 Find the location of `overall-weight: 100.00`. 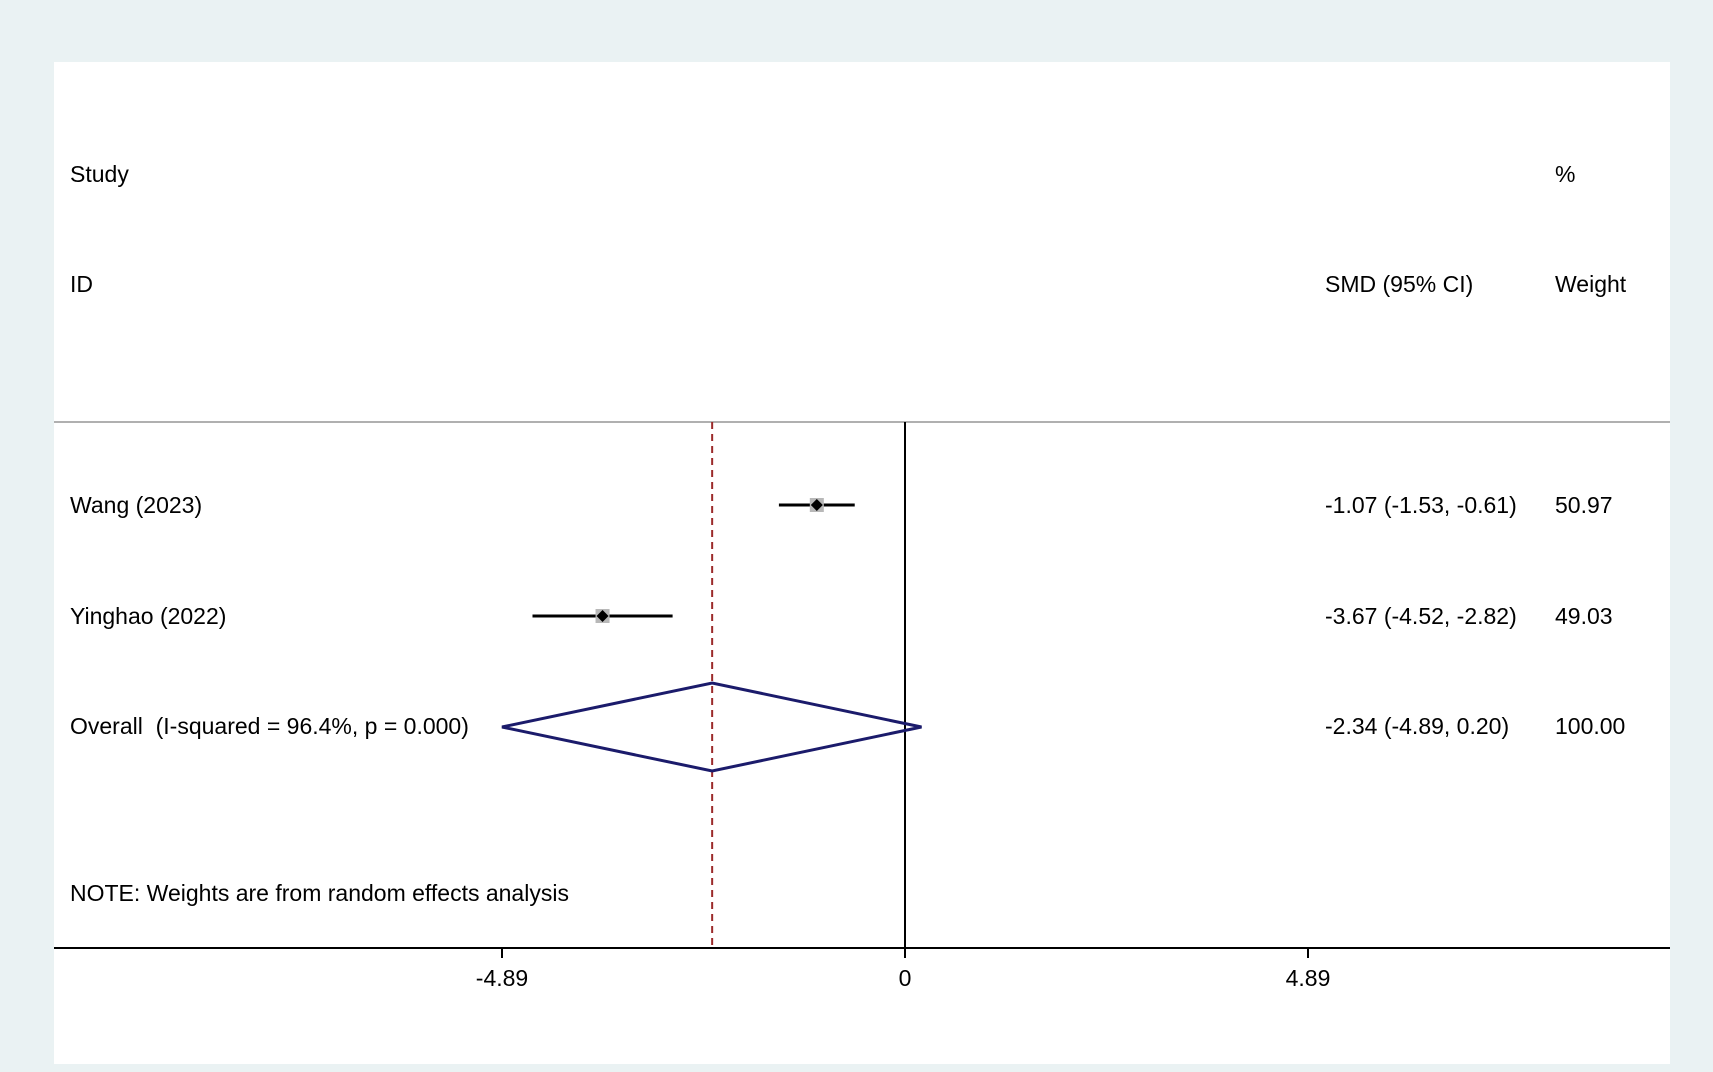

overall-weight: 100.00 is located at coordinates (1590, 726).